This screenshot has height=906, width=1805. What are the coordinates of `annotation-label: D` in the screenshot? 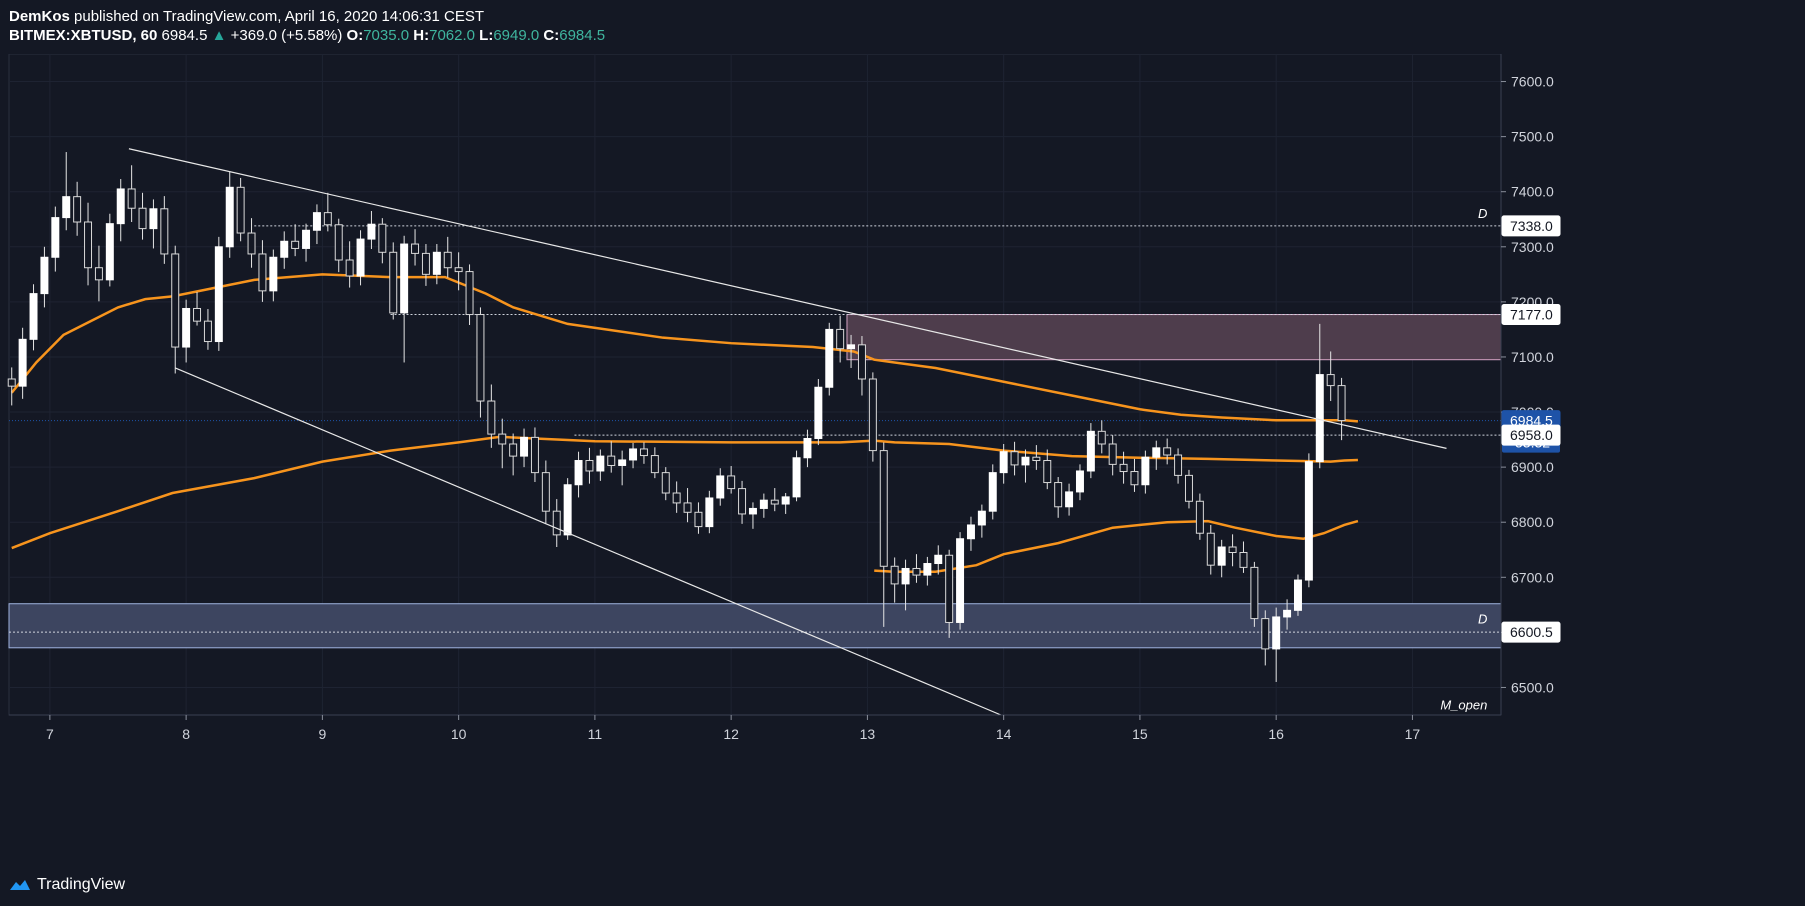 It's located at (1482, 619).